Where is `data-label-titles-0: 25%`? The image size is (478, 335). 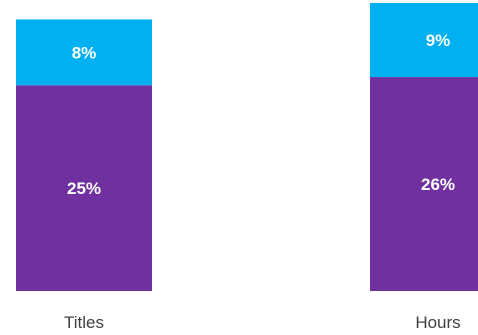 data-label-titles-0: 25% is located at coordinates (84, 188).